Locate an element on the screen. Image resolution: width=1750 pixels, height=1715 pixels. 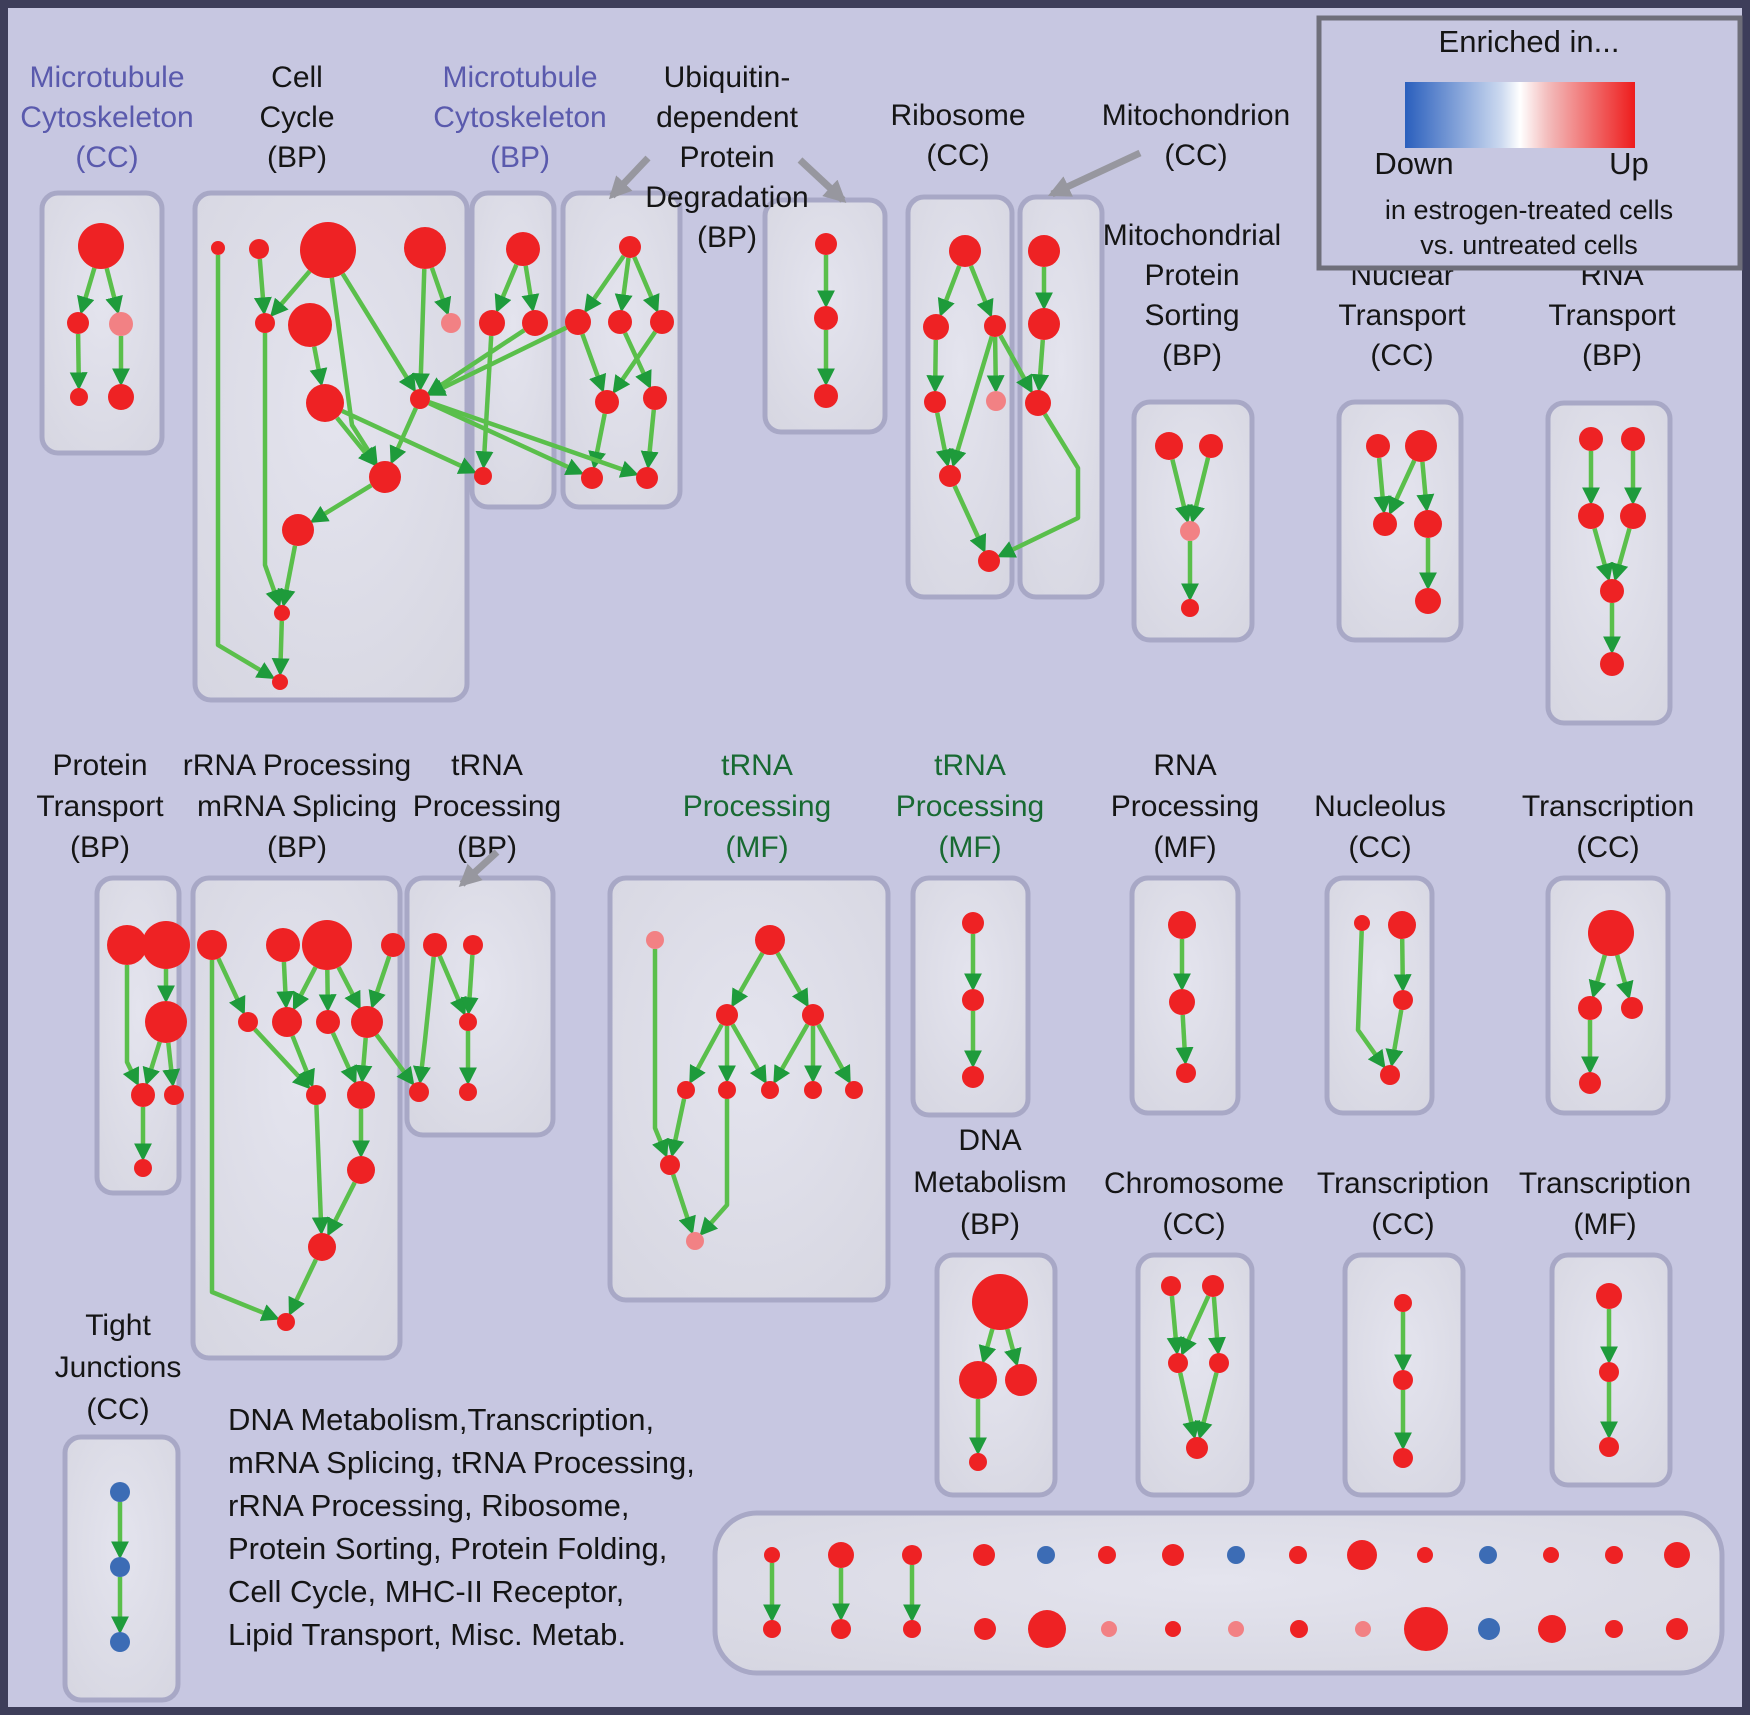
cross-edge-arrow is located at coordinates (533, 439).